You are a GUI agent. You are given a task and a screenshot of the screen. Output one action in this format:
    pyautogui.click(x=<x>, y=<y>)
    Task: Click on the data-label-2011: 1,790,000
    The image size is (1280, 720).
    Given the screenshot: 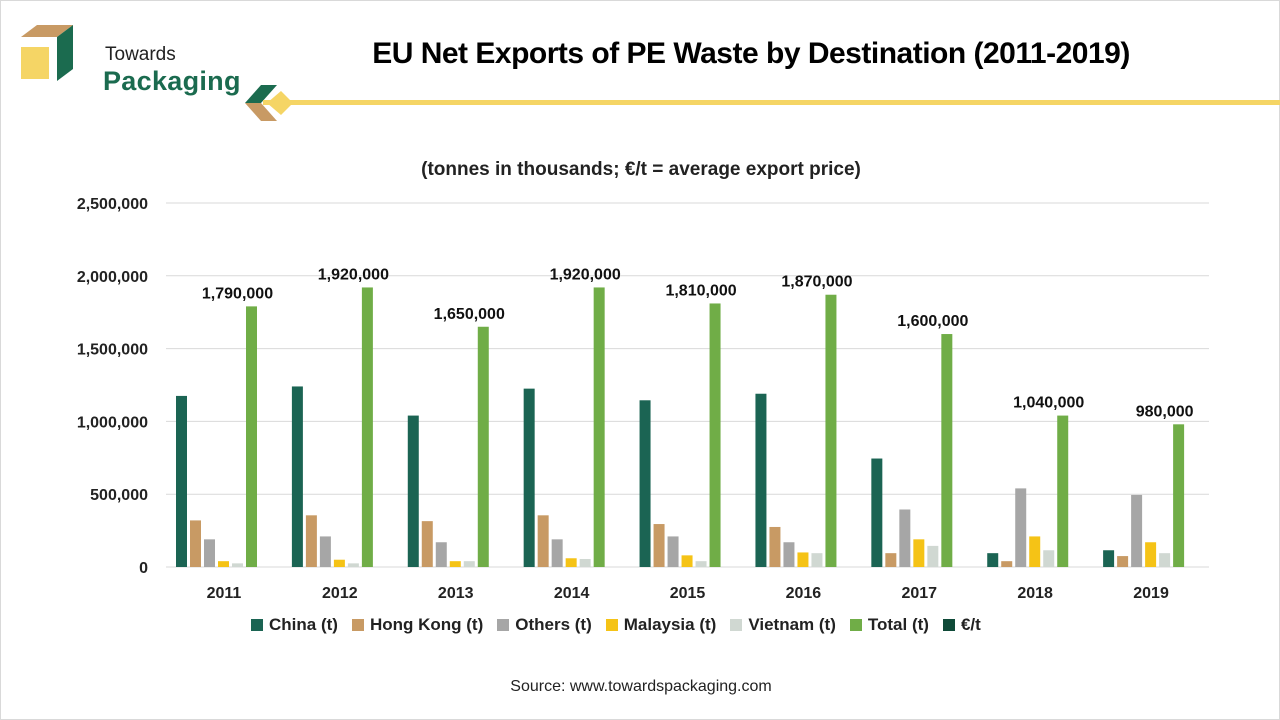 What is the action you would take?
    pyautogui.click(x=237, y=293)
    